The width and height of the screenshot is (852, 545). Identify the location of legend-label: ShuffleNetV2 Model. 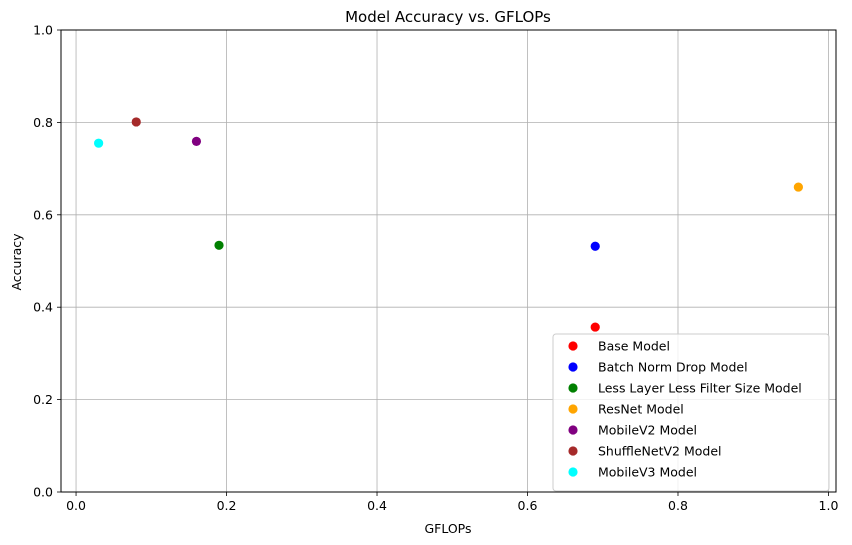
(660, 451).